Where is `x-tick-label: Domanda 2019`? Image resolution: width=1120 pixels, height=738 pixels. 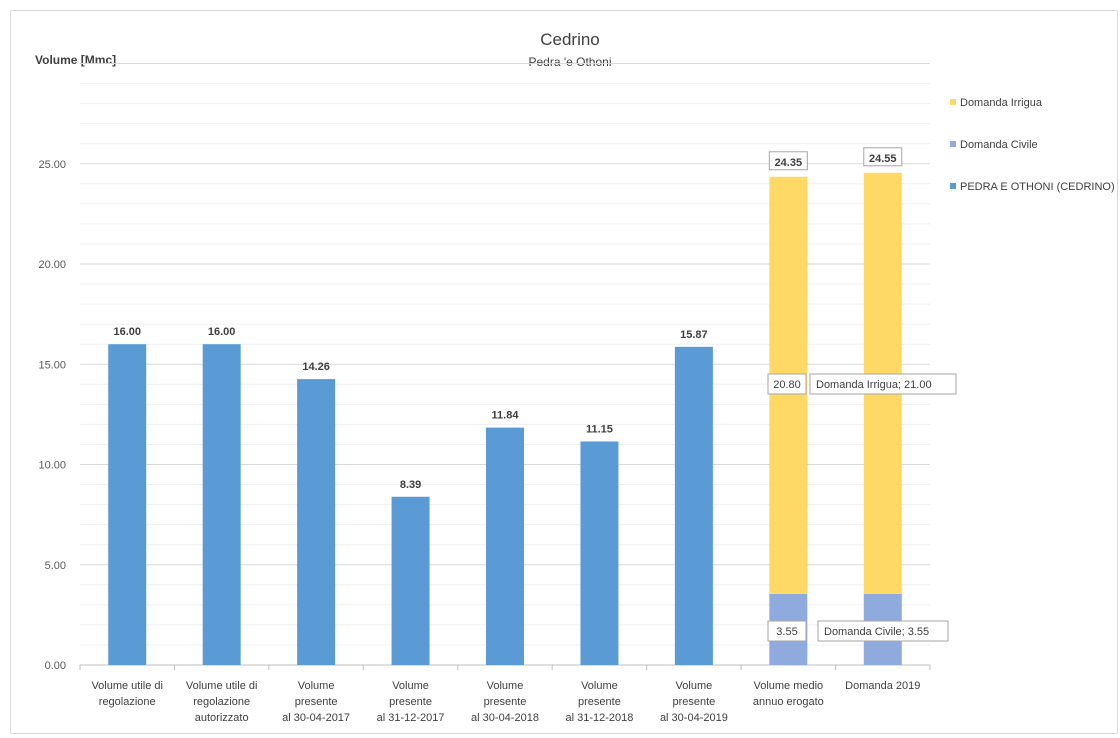 x-tick-label: Domanda 2019 is located at coordinates (882, 686).